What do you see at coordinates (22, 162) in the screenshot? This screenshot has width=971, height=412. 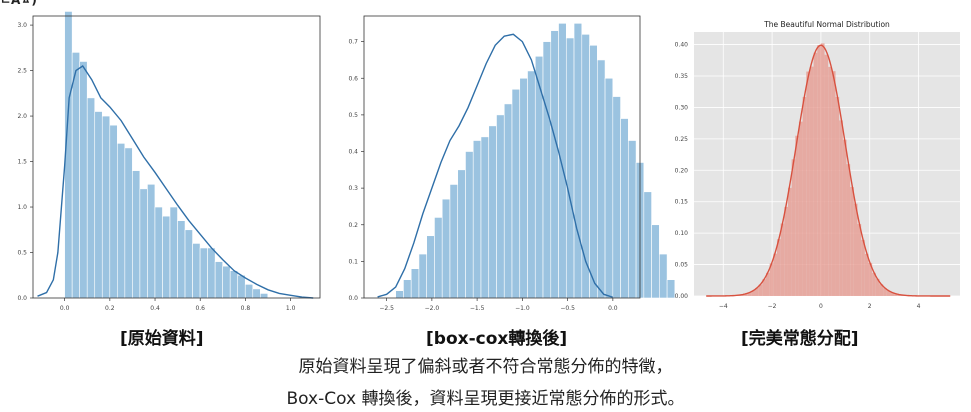 I see `y-tick-label: 1.5` at bounding box center [22, 162].